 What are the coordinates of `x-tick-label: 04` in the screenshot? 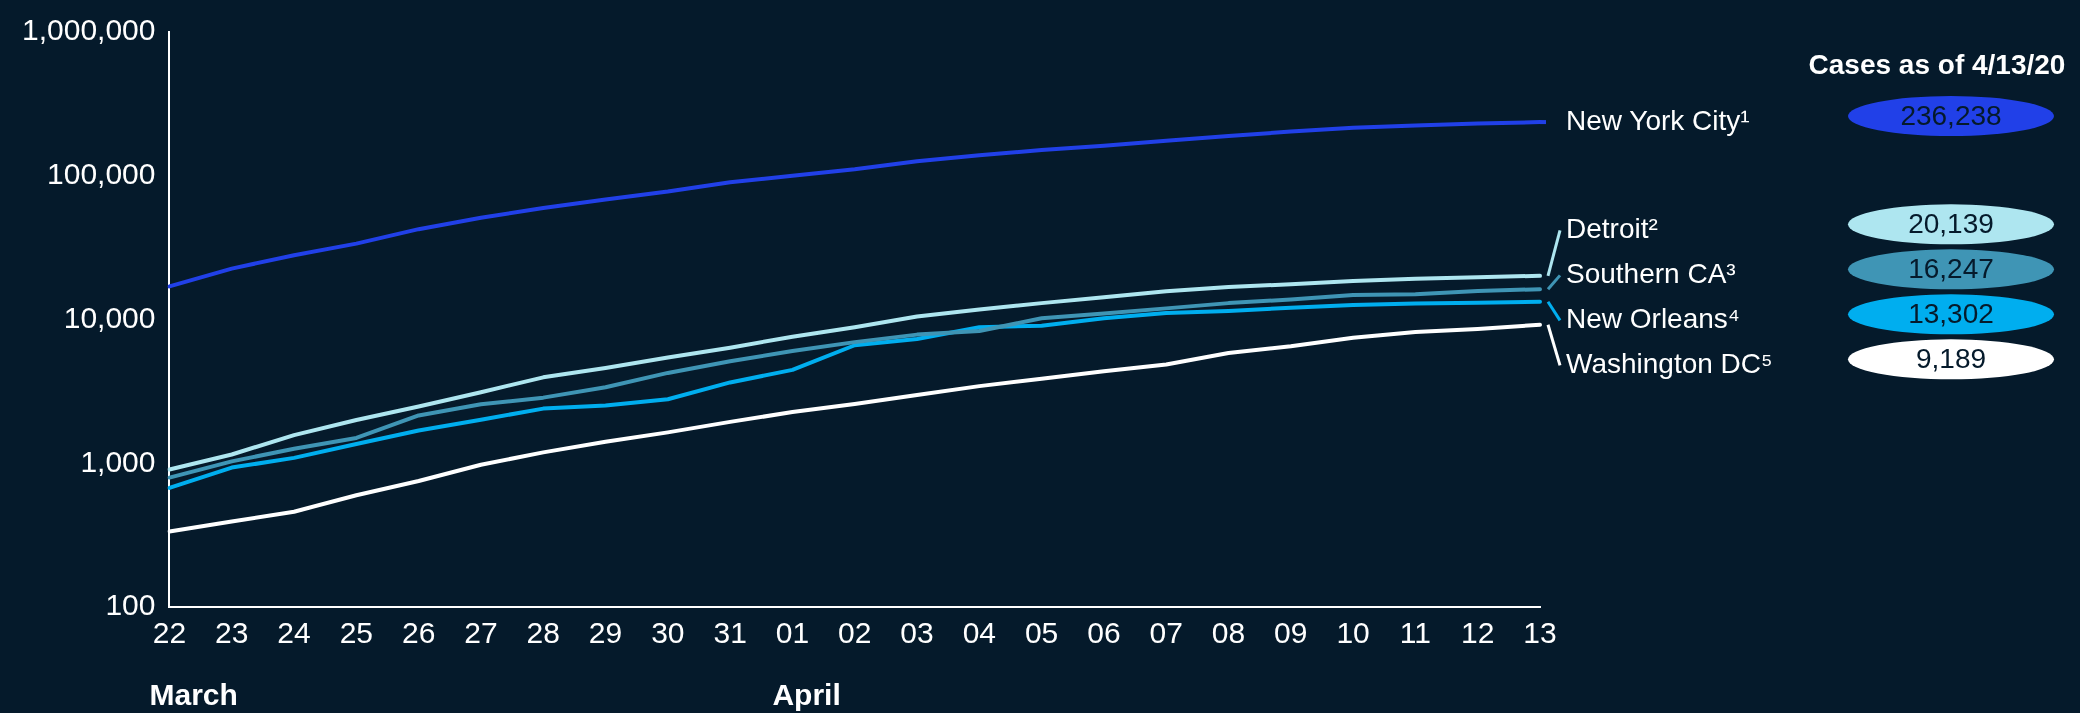 It's located at (979, 633).